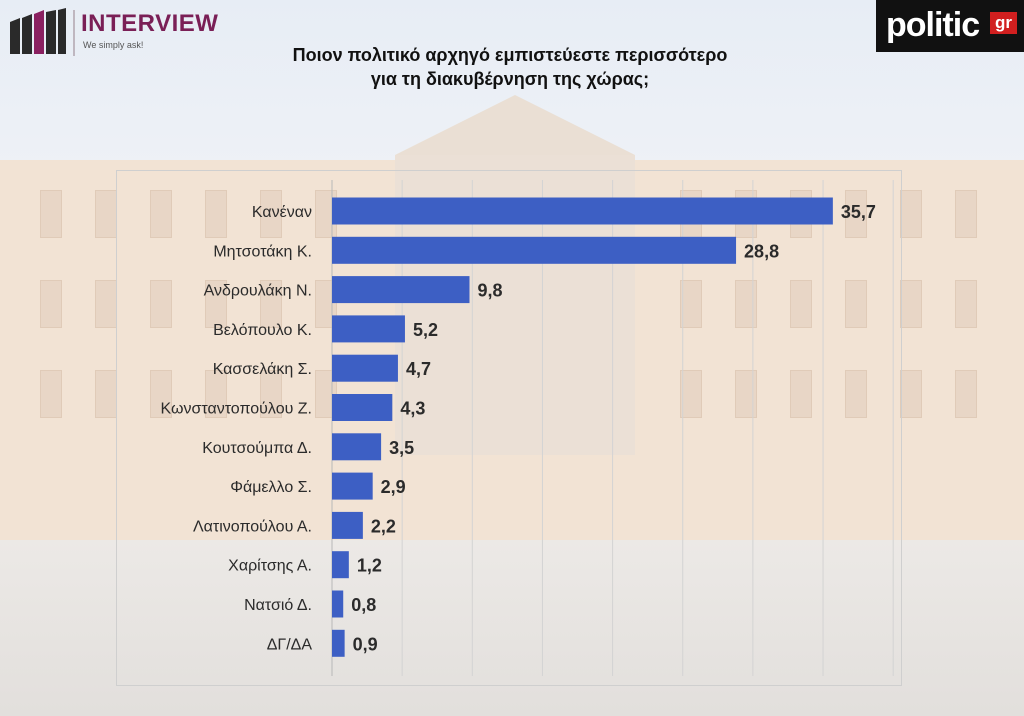 The height and width of the screenshot is (716, 1024). What do you see at coordinates (252, 526) in the screenshot?
I see `category-label: Λατινοπούλου Α.` at bounding box center [252, 526].